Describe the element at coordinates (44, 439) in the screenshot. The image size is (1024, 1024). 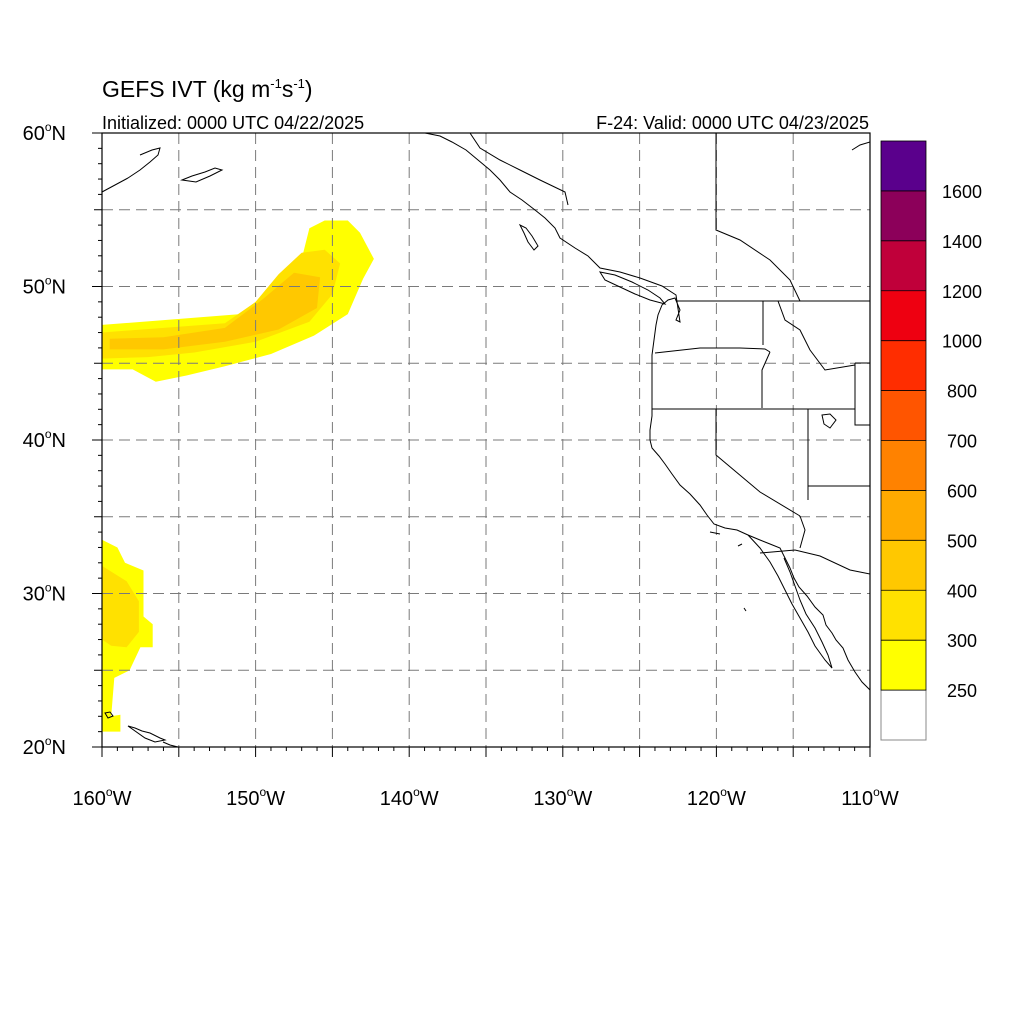
I see `y-tick-label: 40oN` at that location.